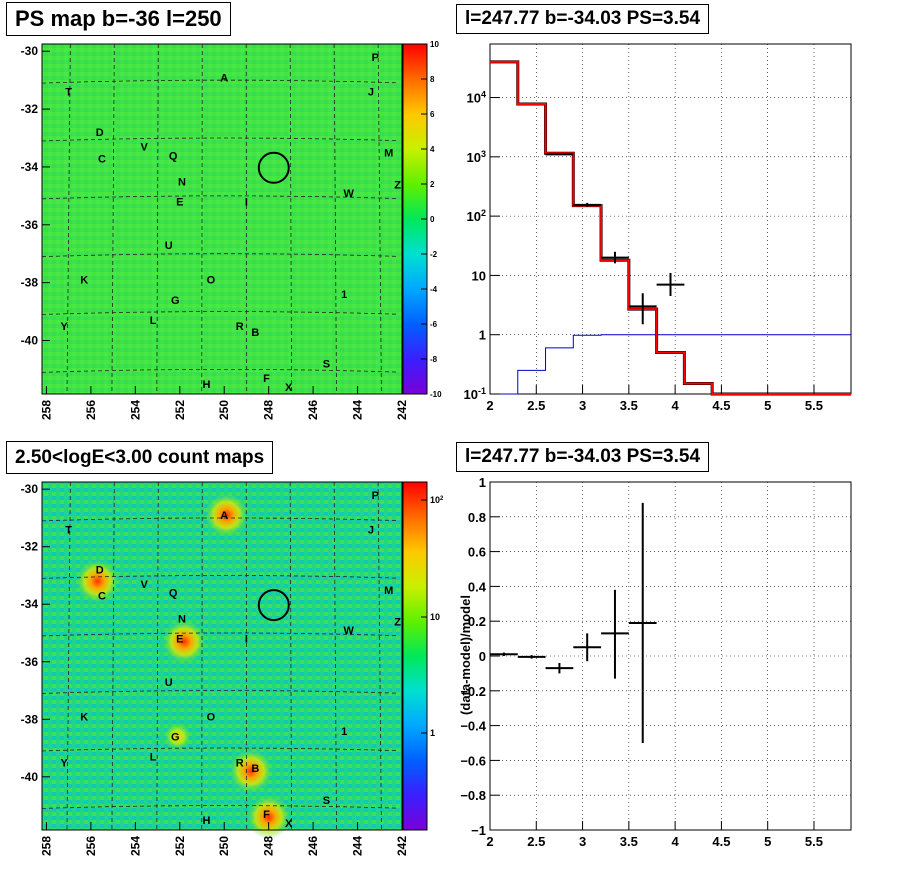  What do you see at coordinates (30, 109) in the screenshot?
I see `y-tick-label: -32` at bounding box center [30, 109].